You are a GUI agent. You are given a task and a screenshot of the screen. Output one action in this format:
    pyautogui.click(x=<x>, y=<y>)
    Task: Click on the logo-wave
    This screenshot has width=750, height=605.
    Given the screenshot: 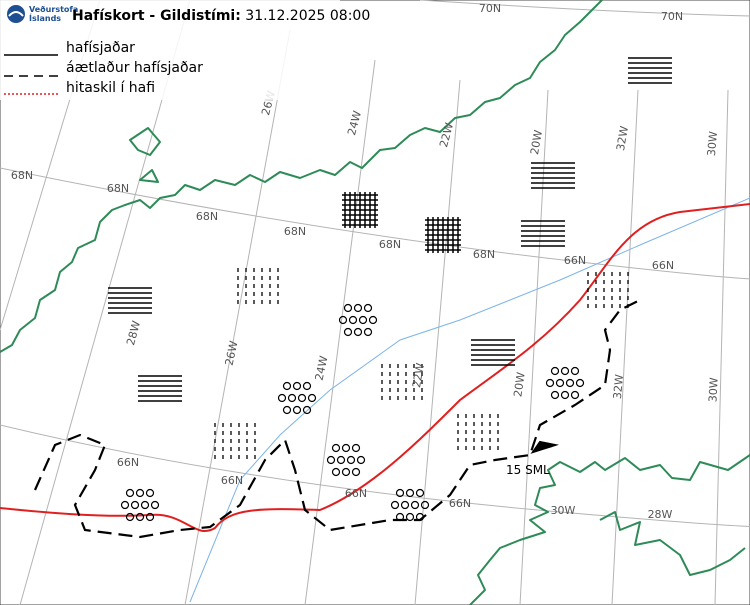 What is the action you would take?
    pyautogui.click(x=16, y=14)
    